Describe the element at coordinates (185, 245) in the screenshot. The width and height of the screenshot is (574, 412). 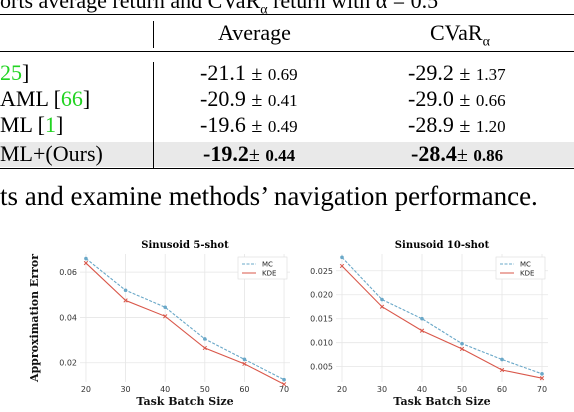
I see `chart-title: Sinusoid 5-shot` at that location.